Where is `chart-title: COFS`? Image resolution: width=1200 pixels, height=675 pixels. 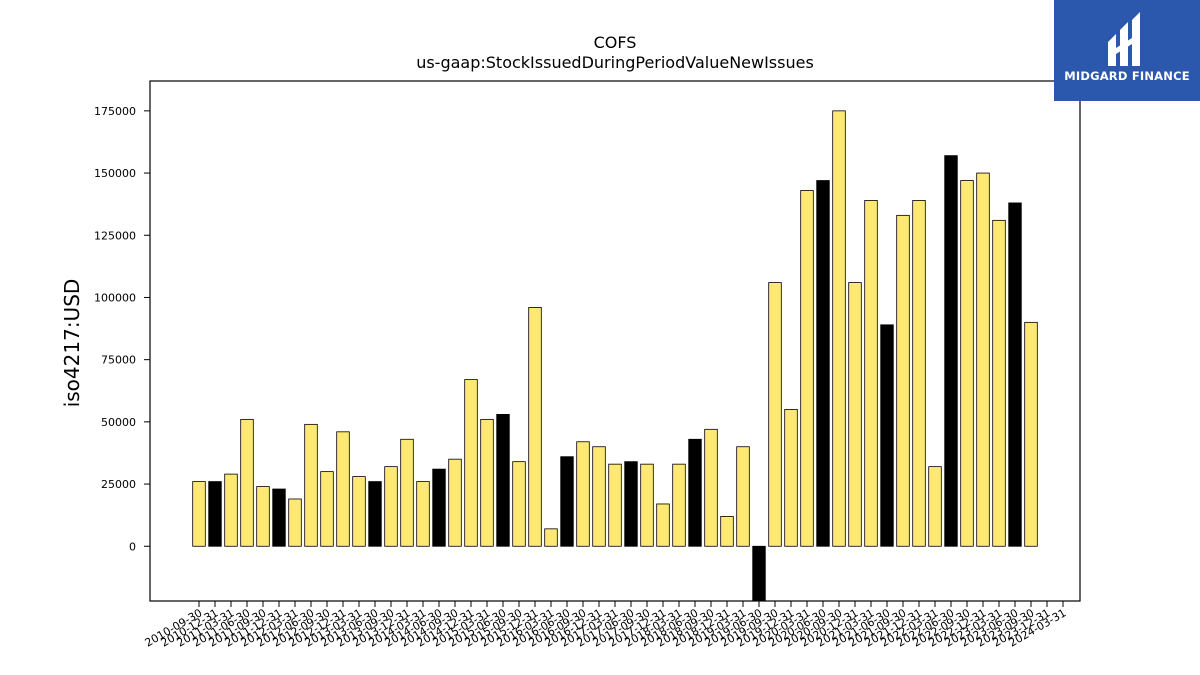
chart-title: COFS is located at coordinates (615, 42).